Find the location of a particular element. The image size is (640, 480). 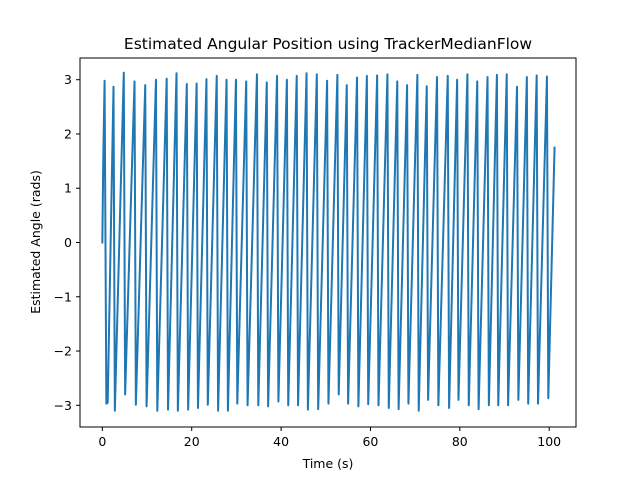

x-tick-label: 100 is located at coordinates (549, 441).